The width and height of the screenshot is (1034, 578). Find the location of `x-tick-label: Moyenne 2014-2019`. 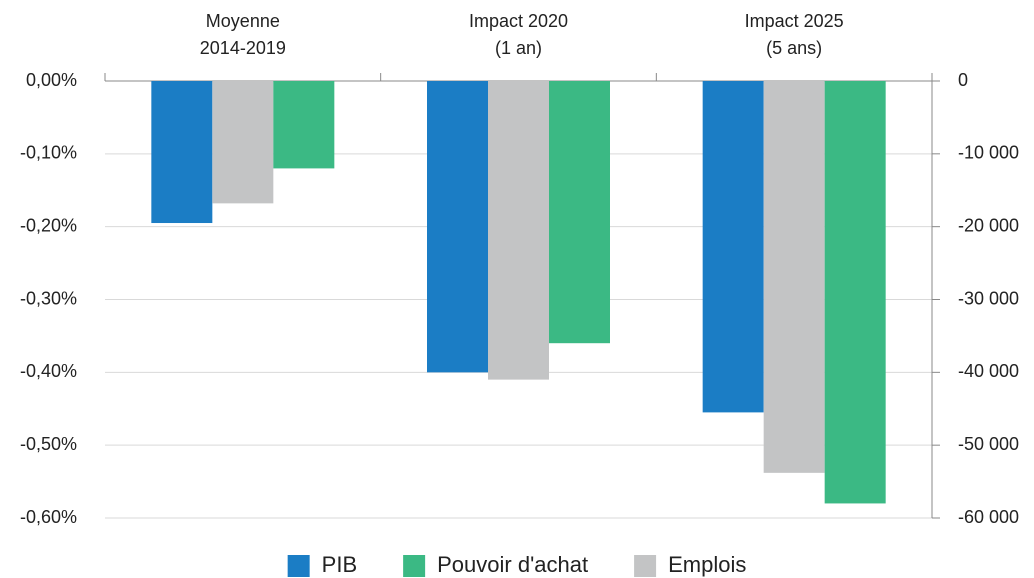

x-tick-label: Moyenne 2014-2019 is located at coordinates (242, 34).